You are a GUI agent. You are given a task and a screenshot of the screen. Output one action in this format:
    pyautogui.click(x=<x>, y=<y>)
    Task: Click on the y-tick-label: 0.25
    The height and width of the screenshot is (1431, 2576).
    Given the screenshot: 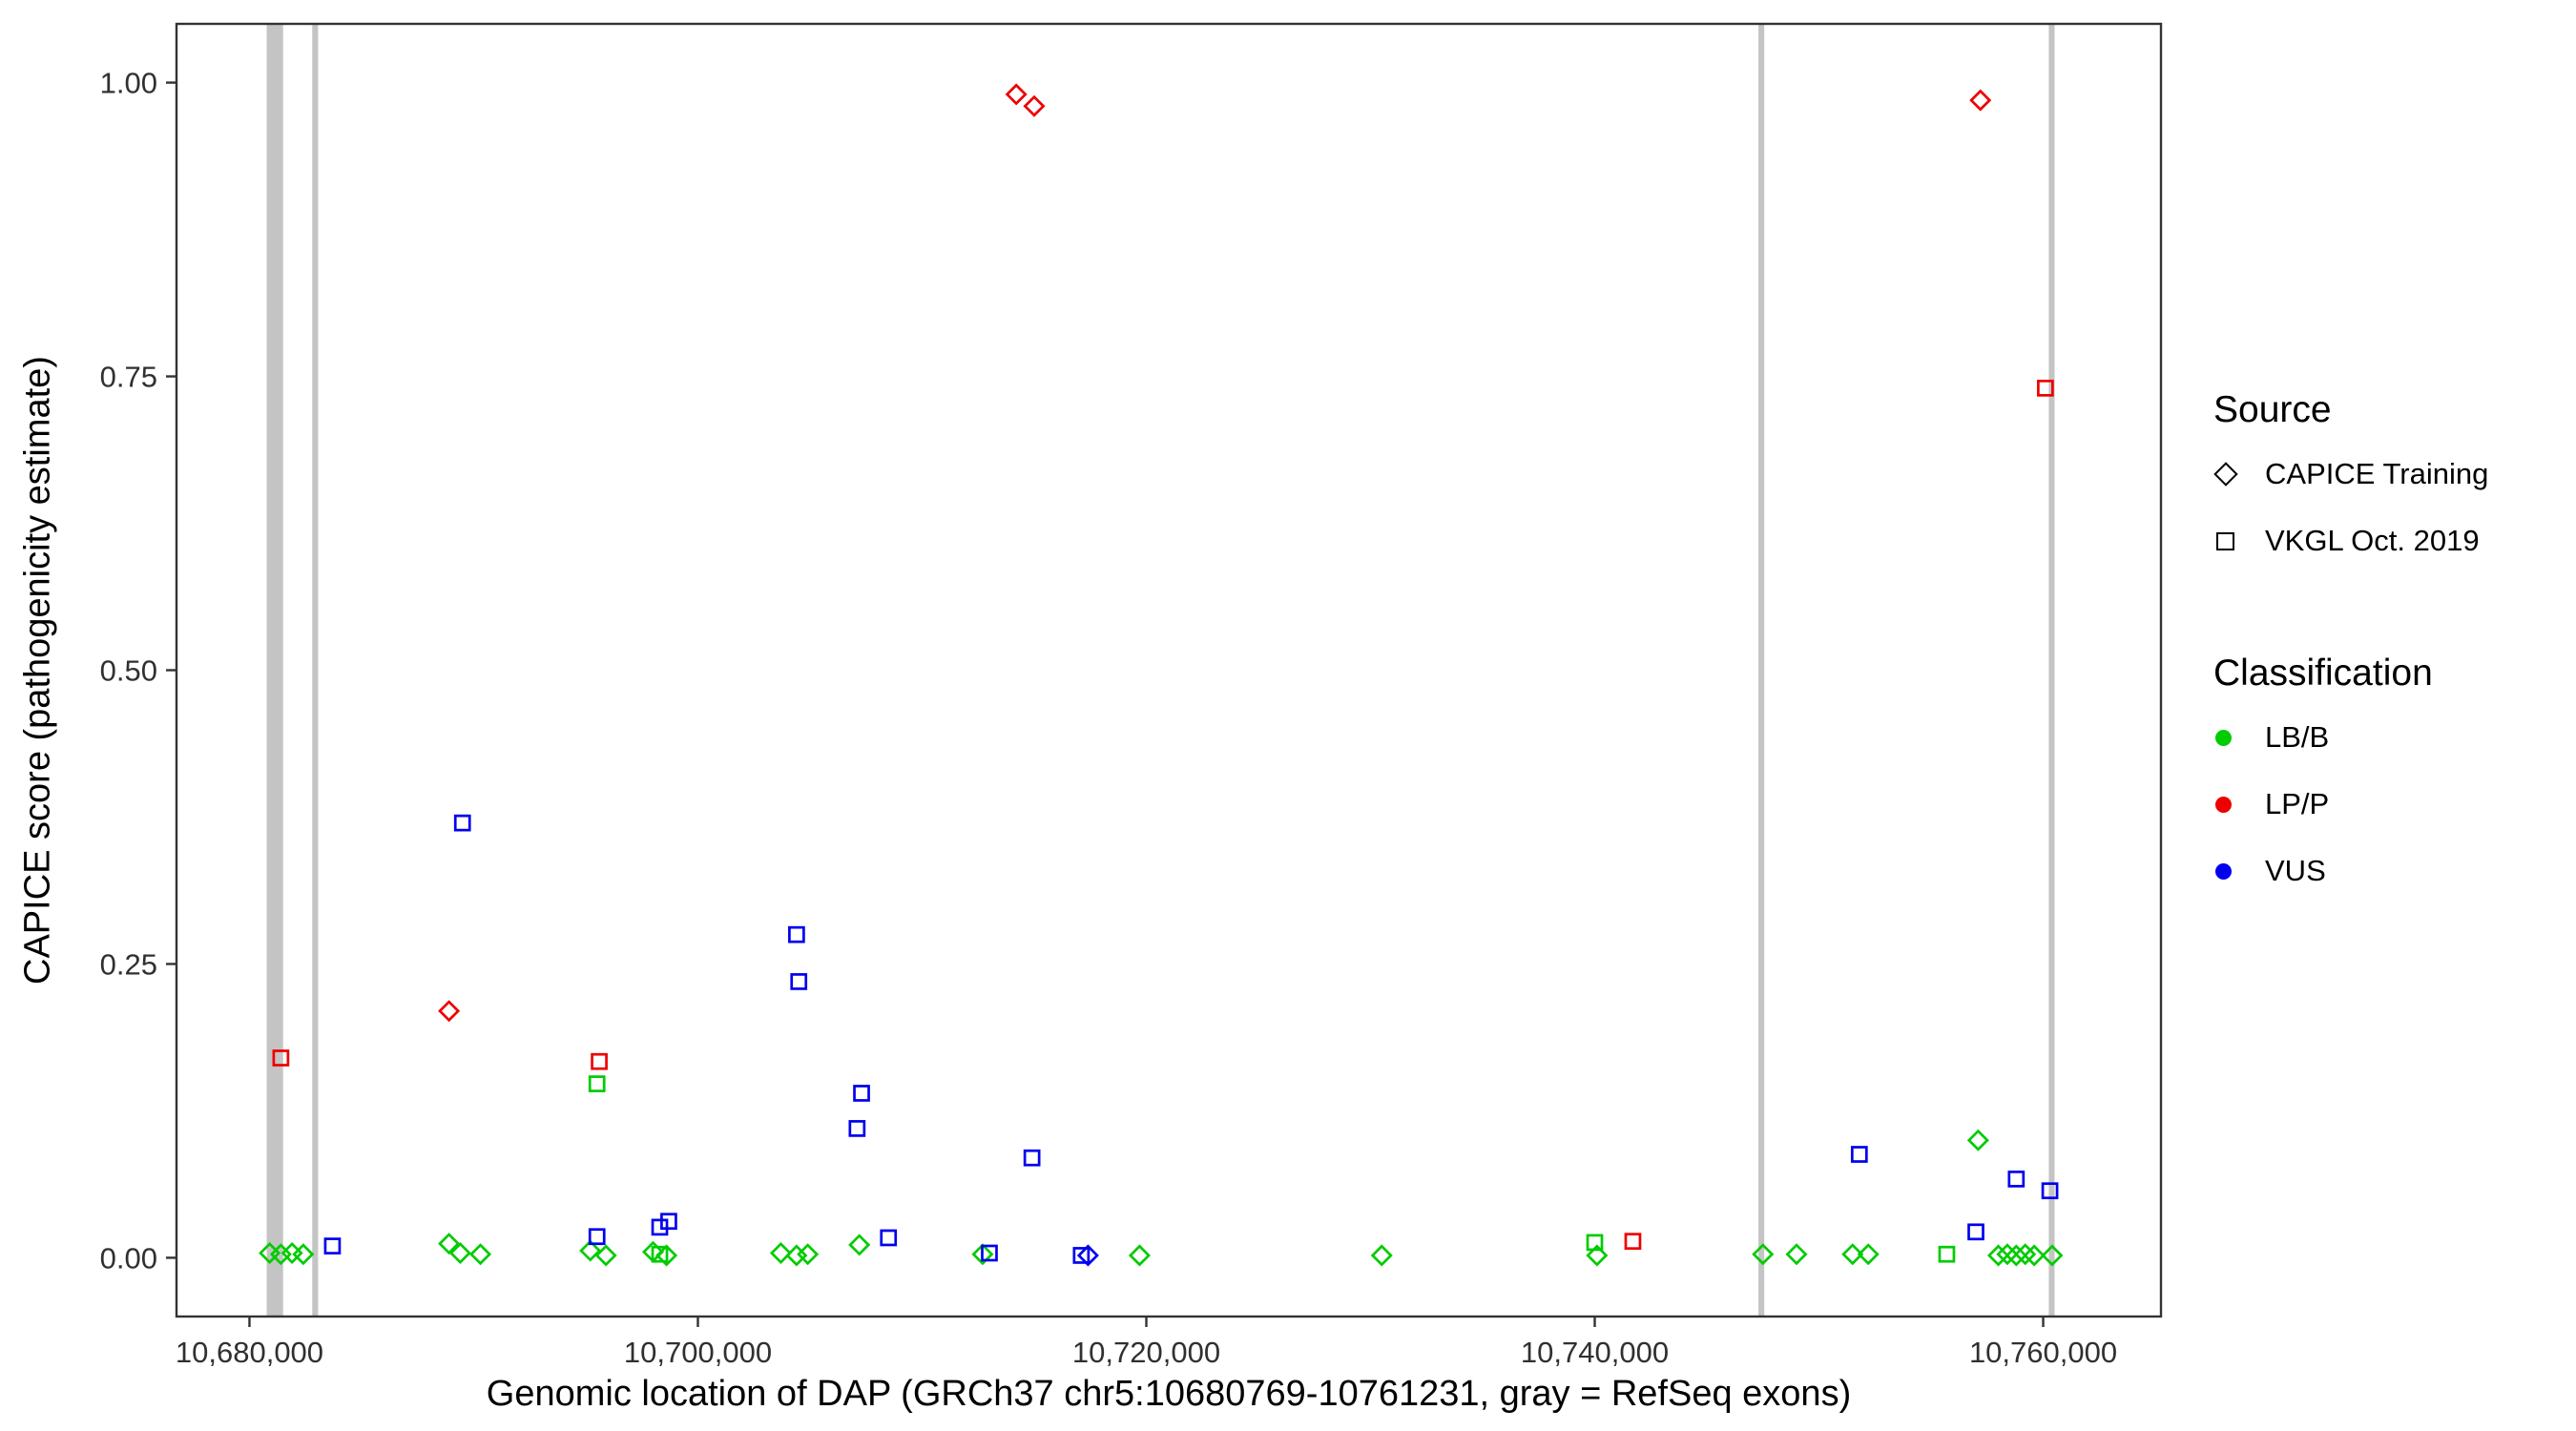 What is the action you would take?
    pyautogui.click(x=128, y=964)
    